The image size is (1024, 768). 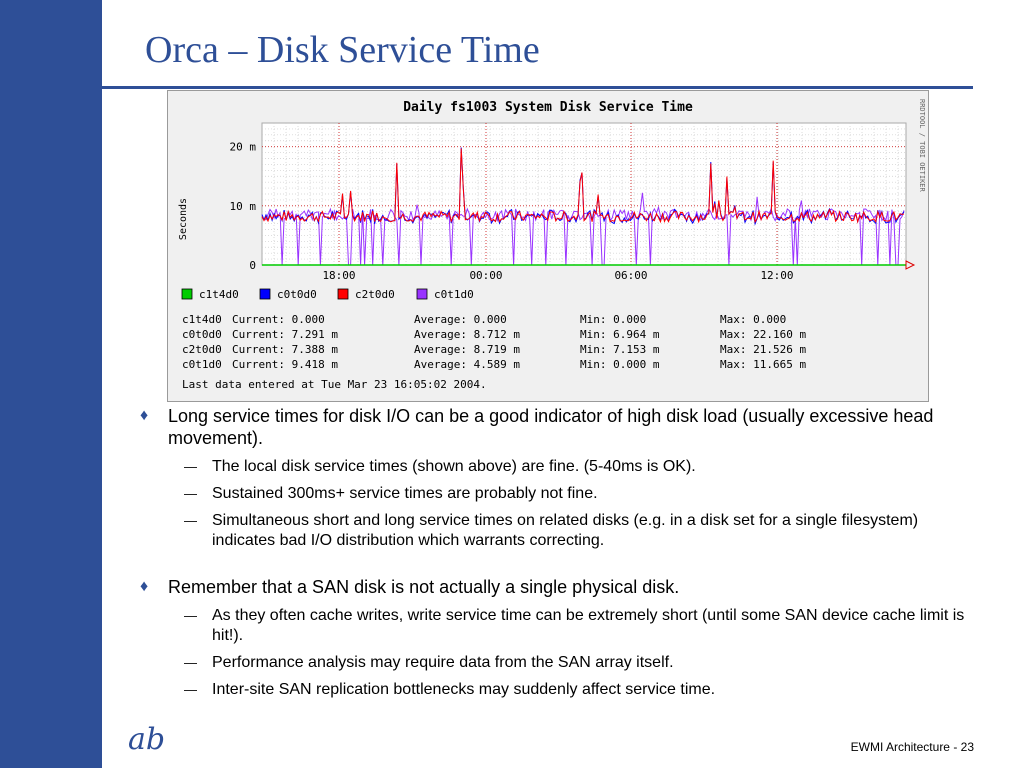 I want to click on stats-current: Current: 0.000, so click(x=278, y=319).